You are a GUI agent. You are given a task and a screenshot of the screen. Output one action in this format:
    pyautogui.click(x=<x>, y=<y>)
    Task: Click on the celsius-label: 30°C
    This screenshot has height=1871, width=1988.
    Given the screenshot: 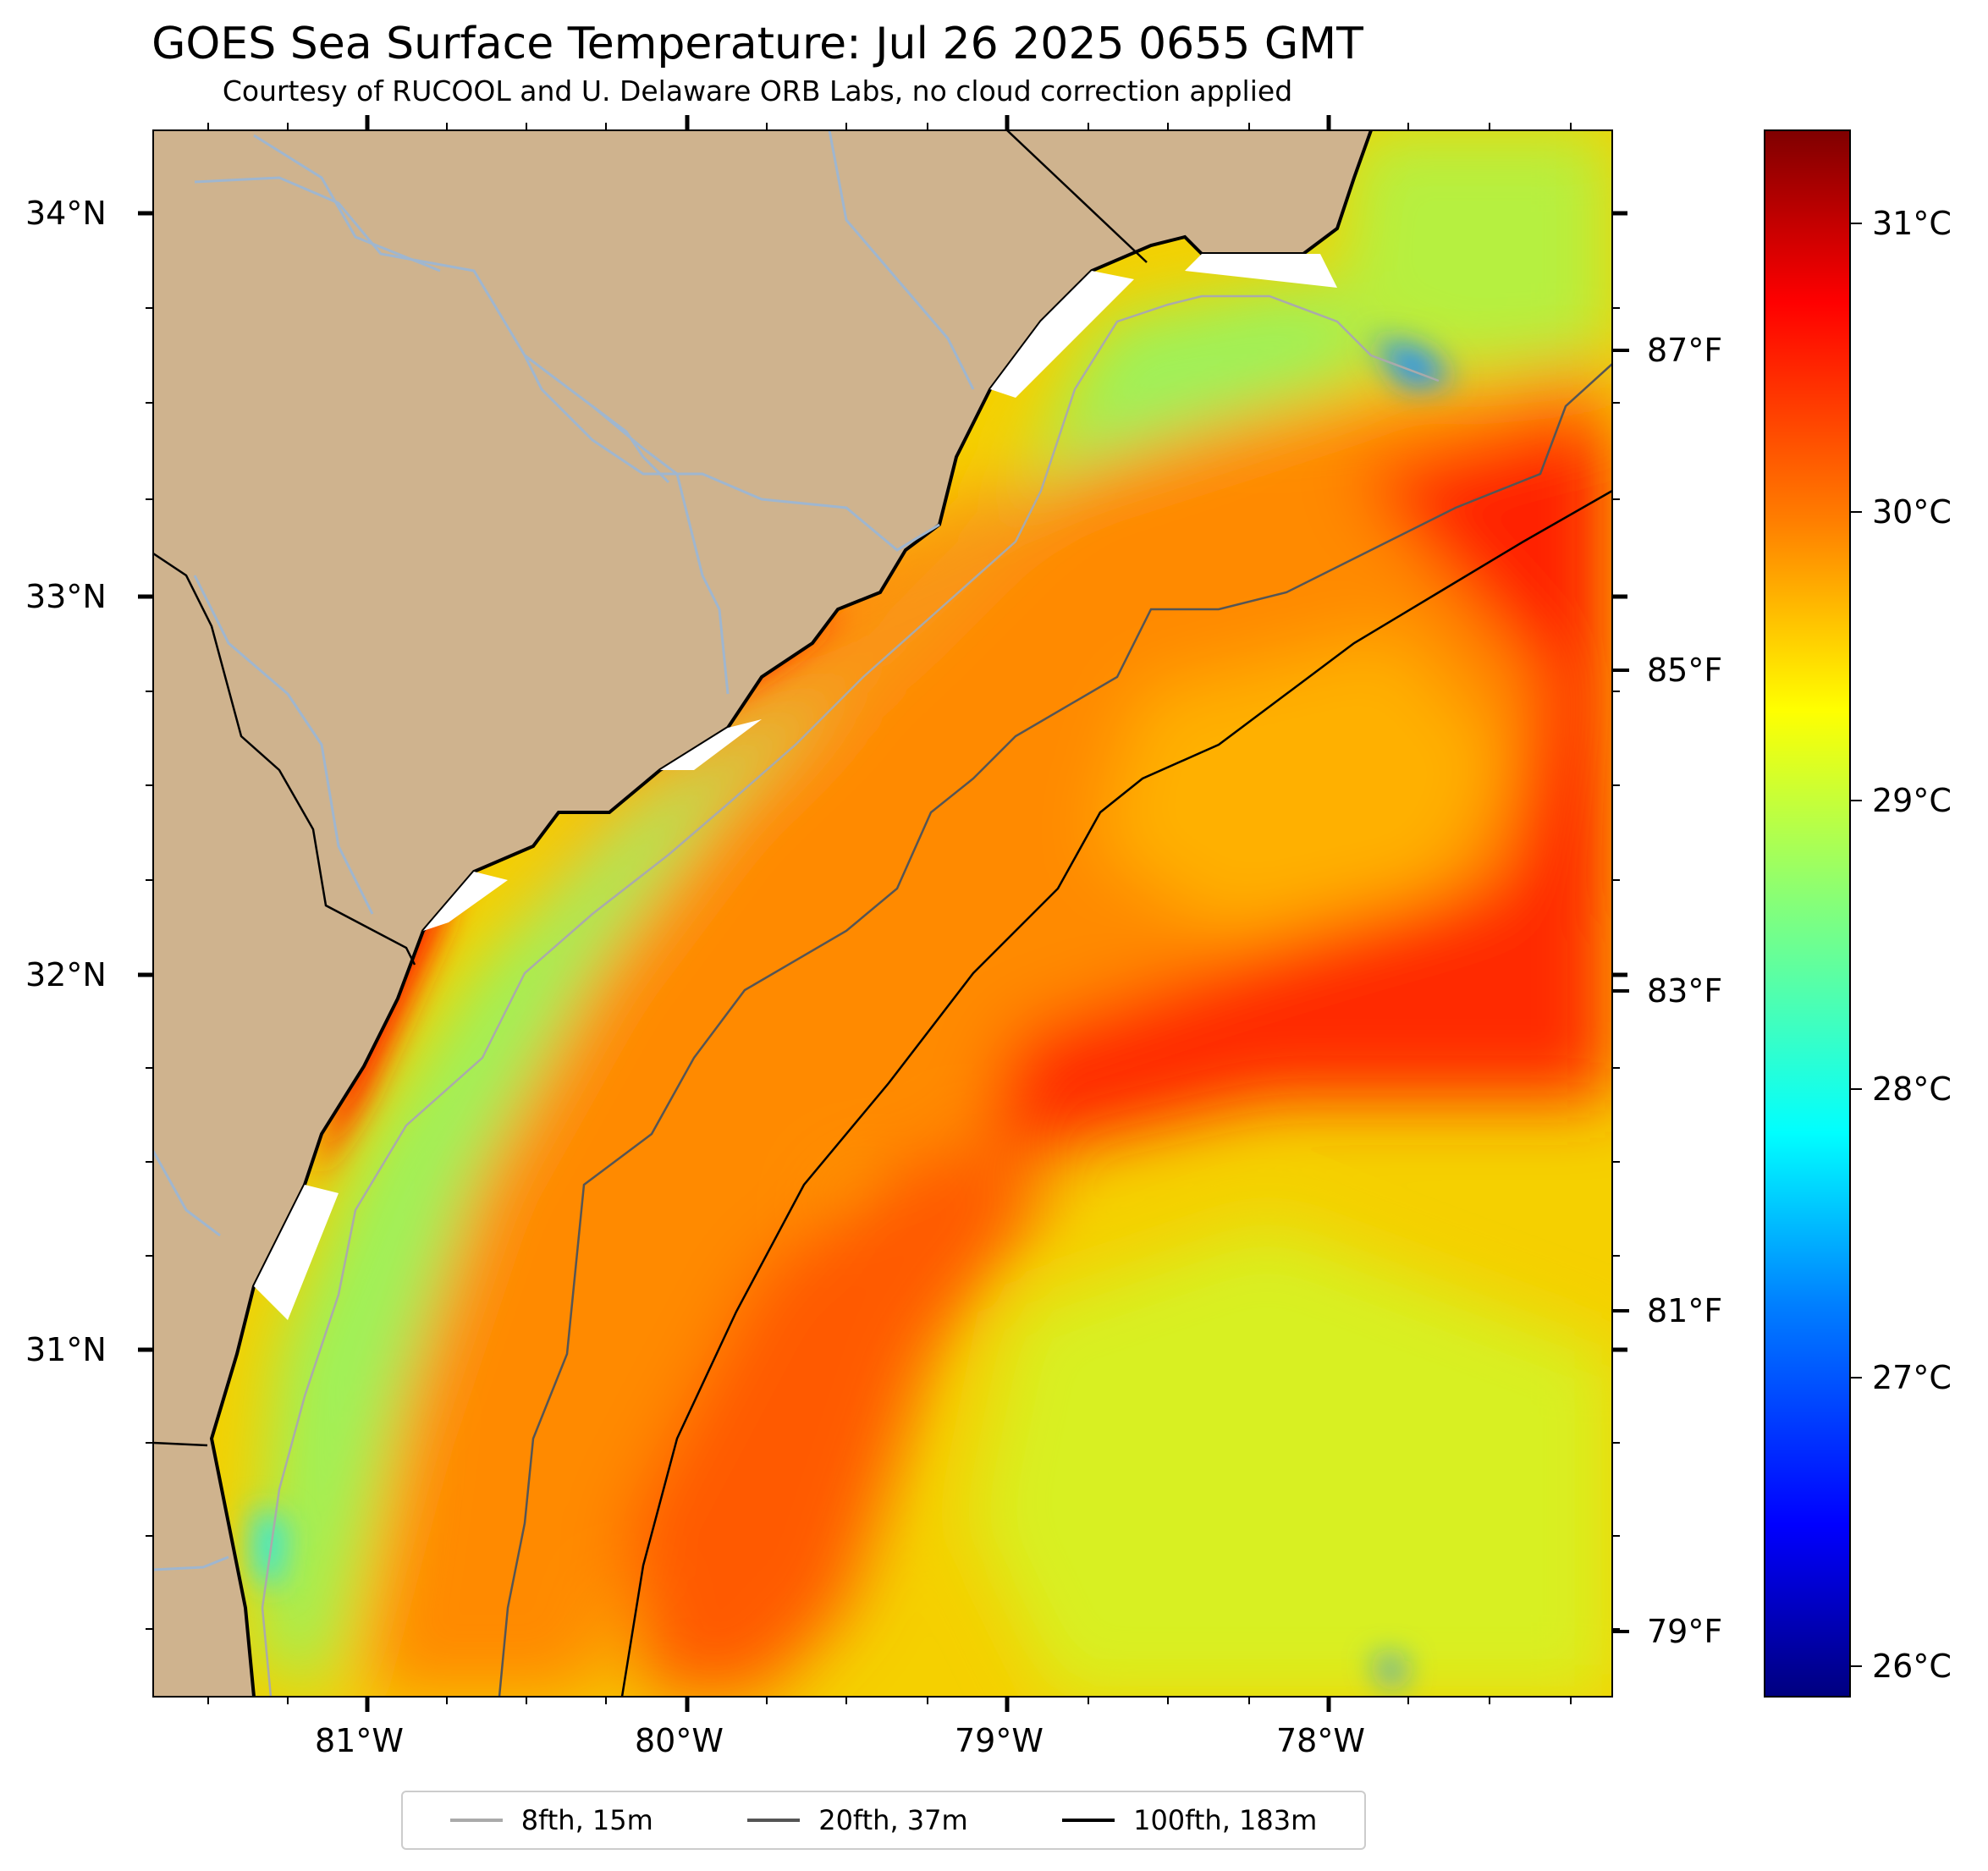 What is the action you would take?
    pyautogui.click(x=1912, y=512)
    